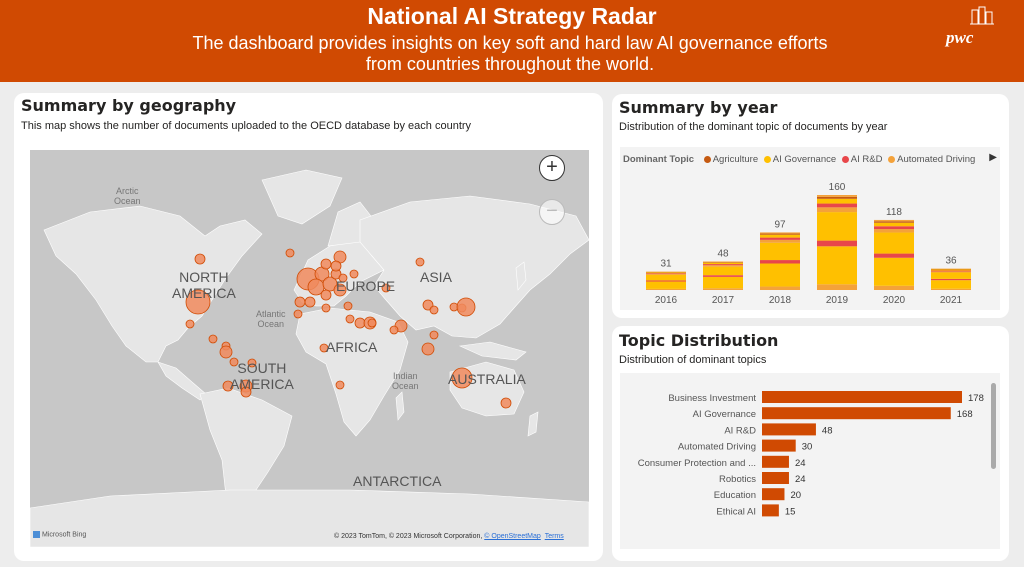  What do you see at coordinates (64, 535) in the screenshot?
I see `bing-logo-text: Microsoft Bing` at bounding box center [64, 535].